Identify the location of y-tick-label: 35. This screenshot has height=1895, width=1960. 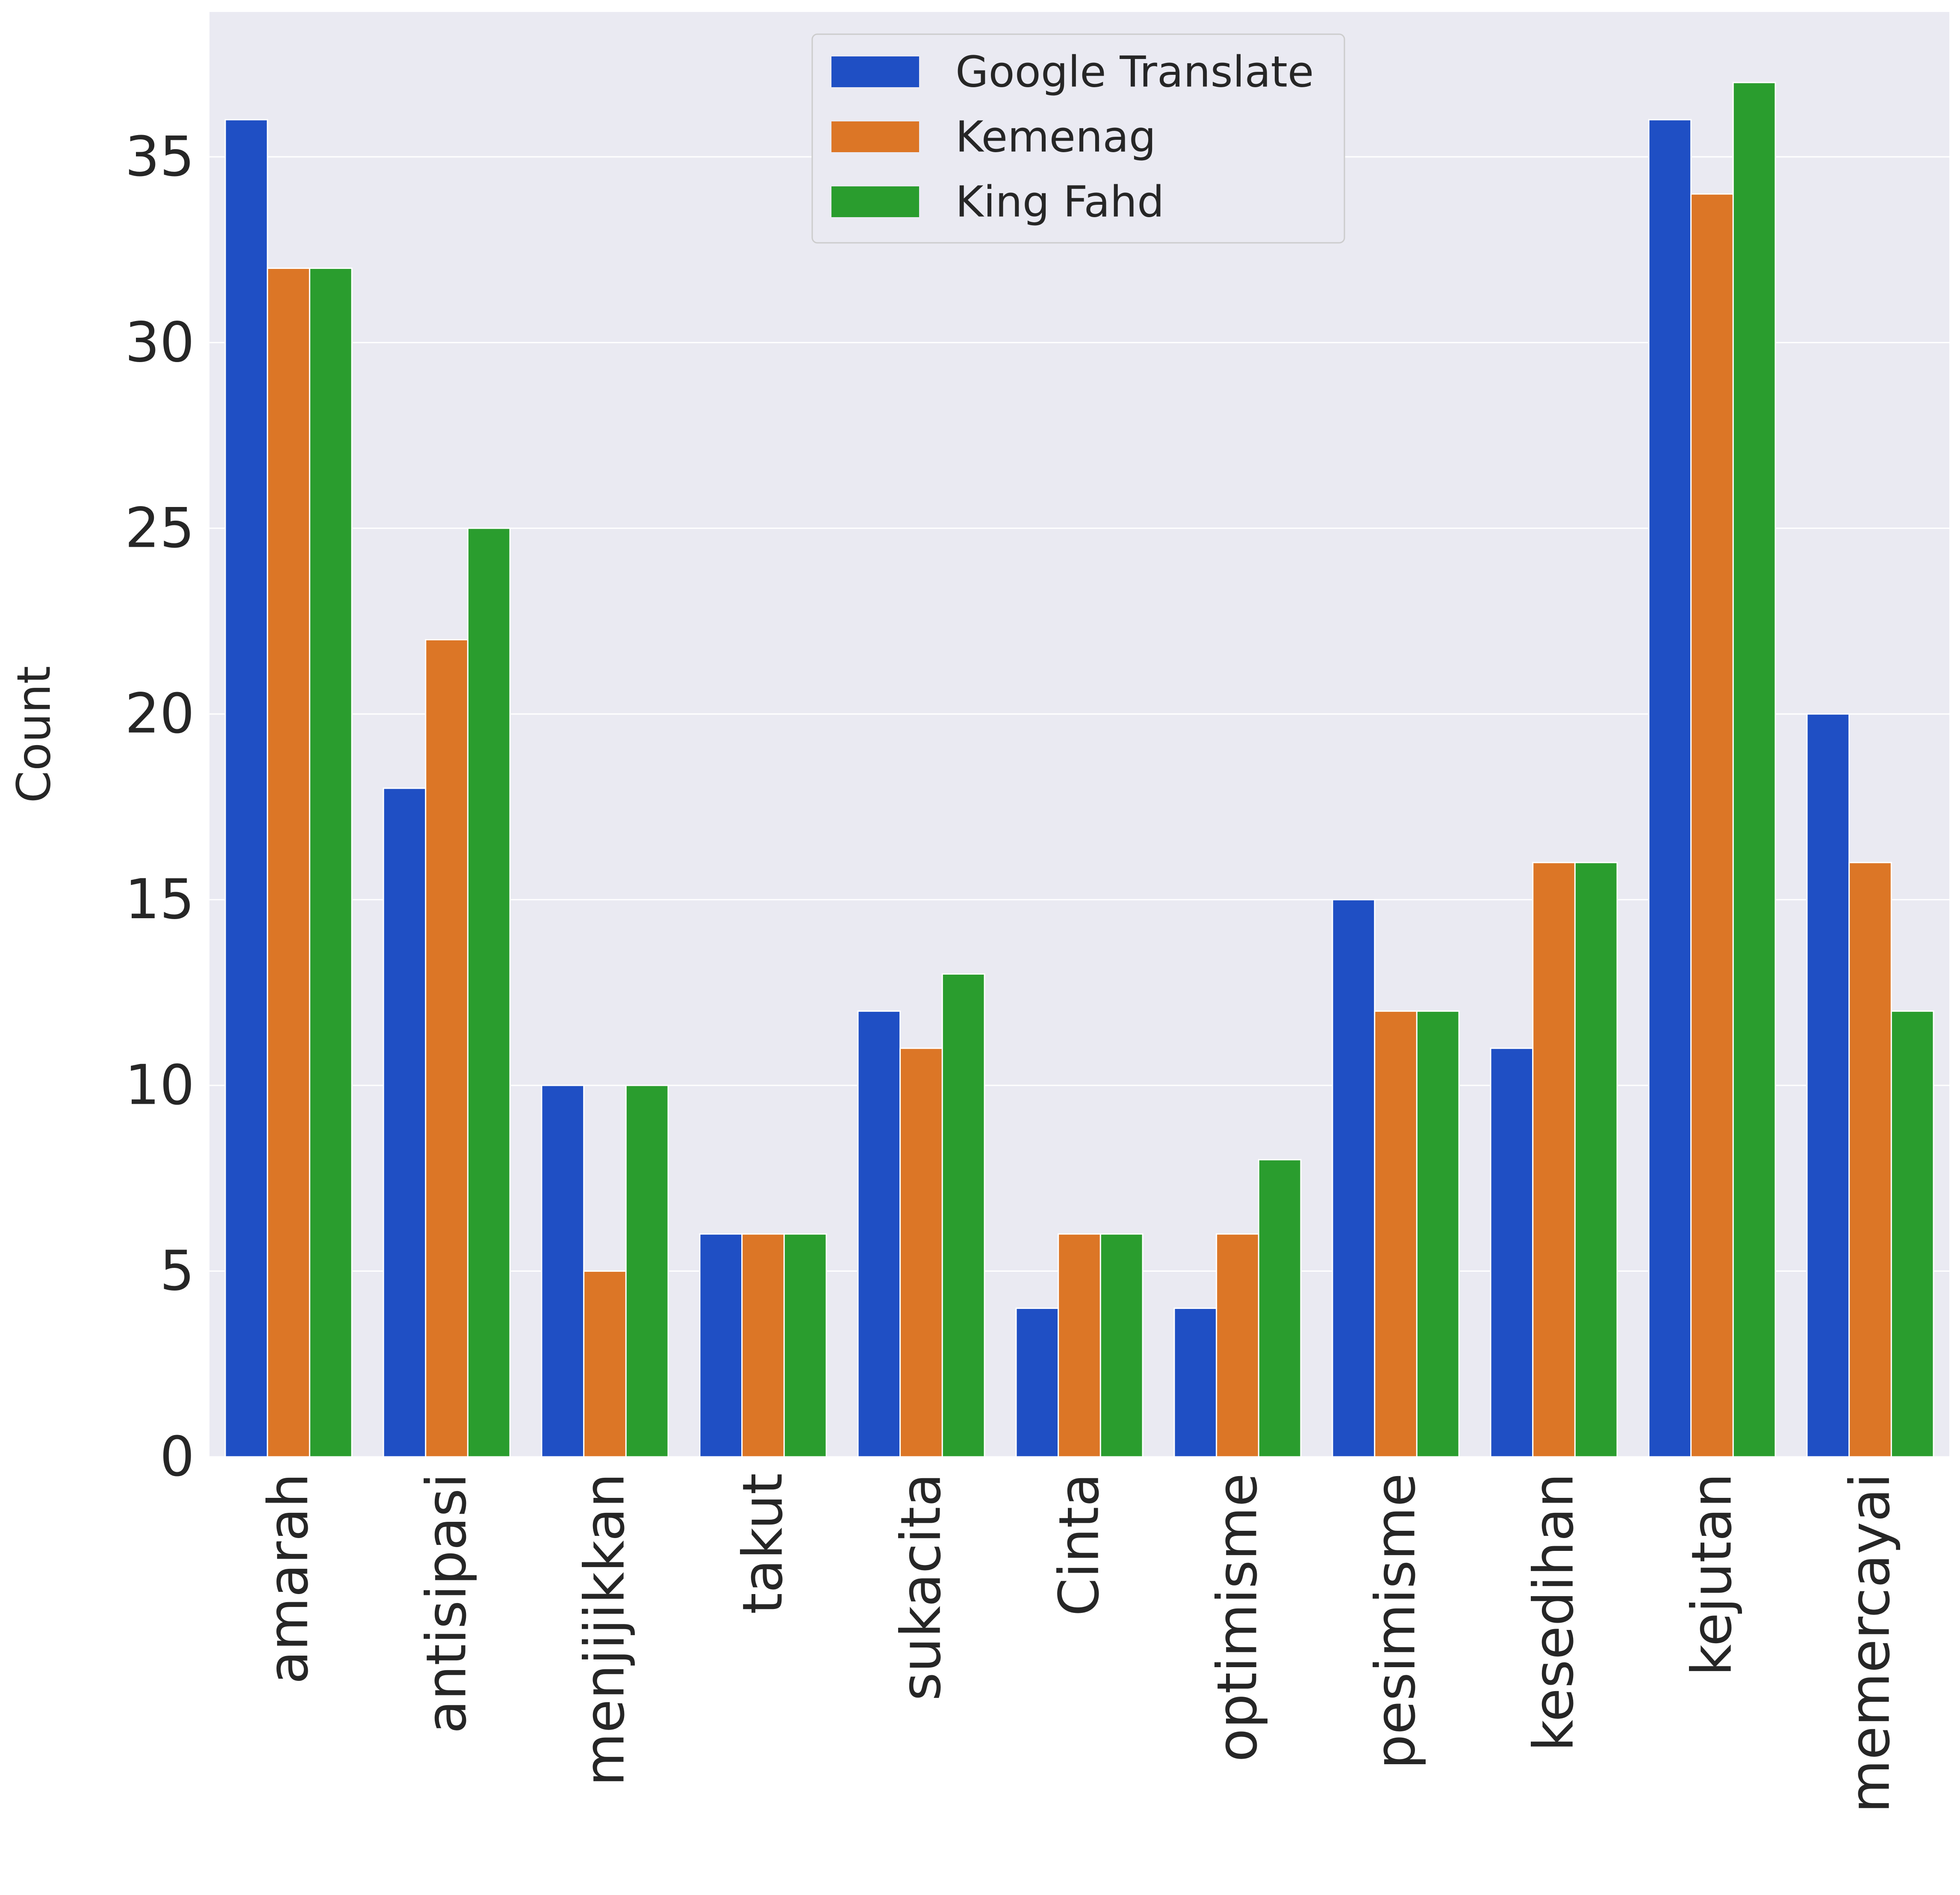
(160, 157).